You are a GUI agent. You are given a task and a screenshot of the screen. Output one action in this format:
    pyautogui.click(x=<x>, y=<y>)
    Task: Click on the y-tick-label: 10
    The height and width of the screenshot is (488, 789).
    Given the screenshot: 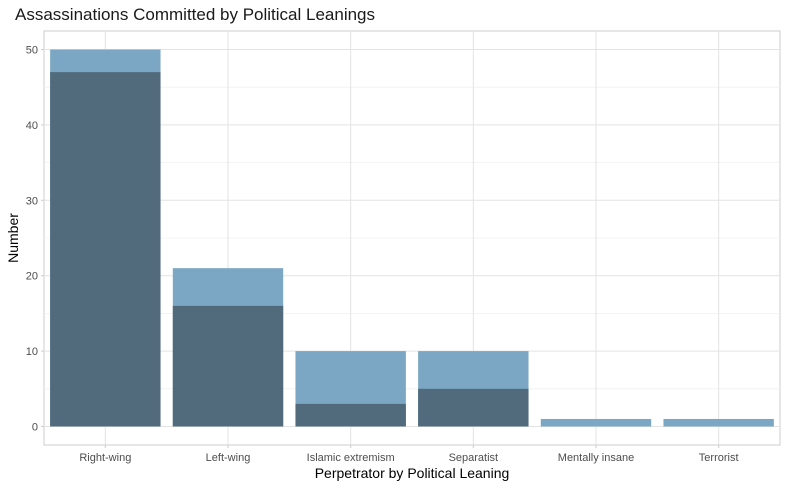 What is the action you would take?
    pyautogui.click(x=32, y=352)
    